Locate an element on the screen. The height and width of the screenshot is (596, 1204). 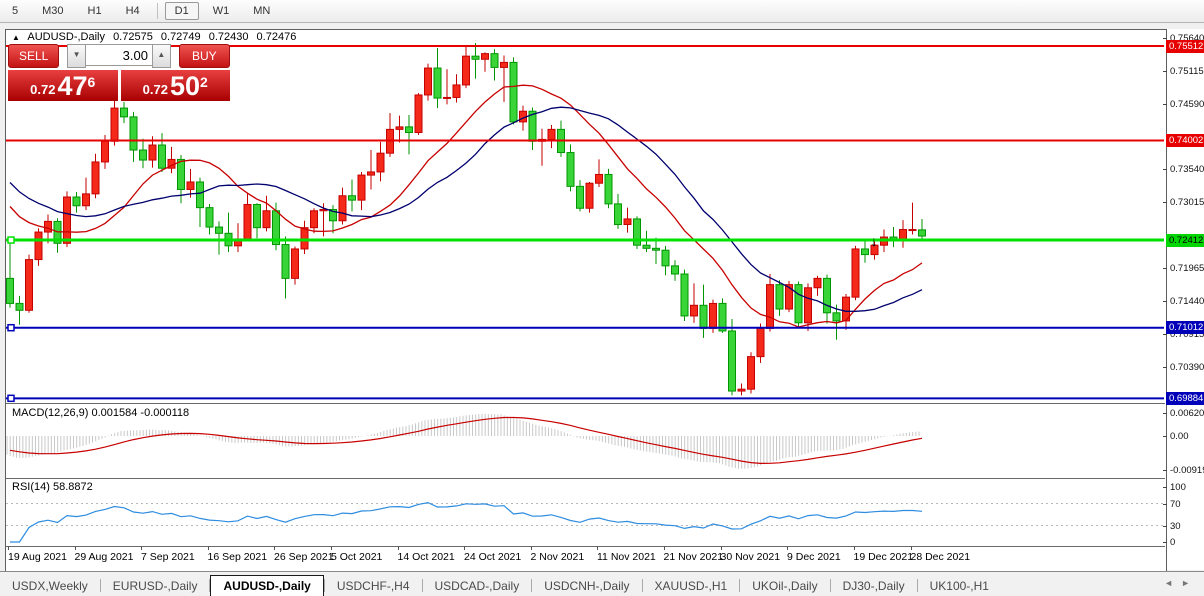
chart-tab-ukoil-daily: UKOil-,Daily is located at coordinates (785, 586).